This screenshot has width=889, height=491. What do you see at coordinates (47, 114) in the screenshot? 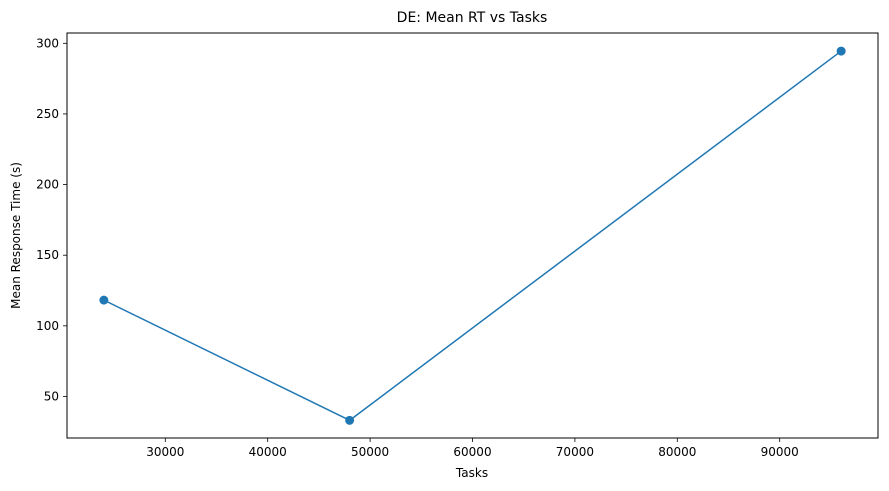
I see `y-tick-label: 250` at bounding box center [47, 114].